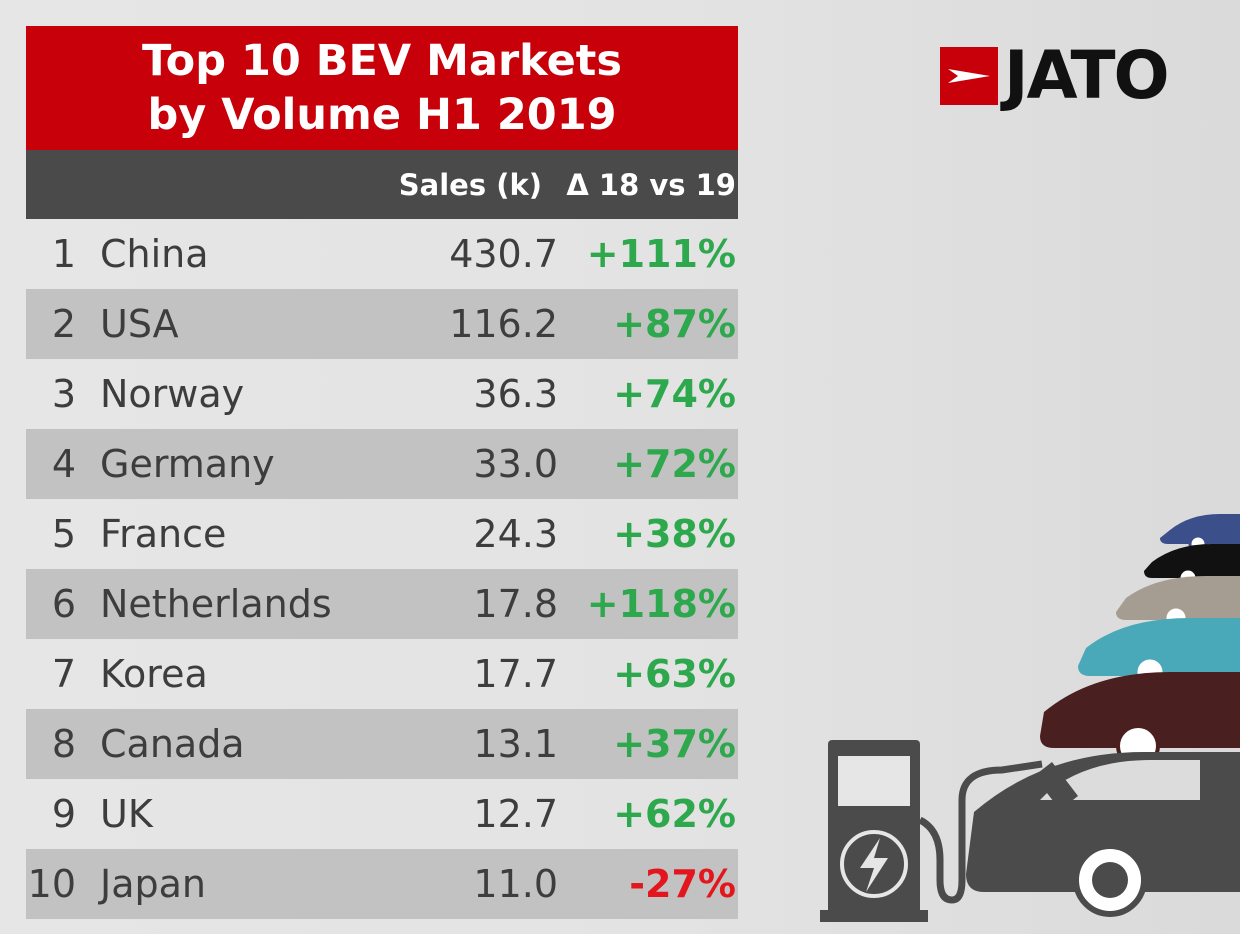  I want to click on table-row: 2 USA 116.2 +87%, so click(382, 324).